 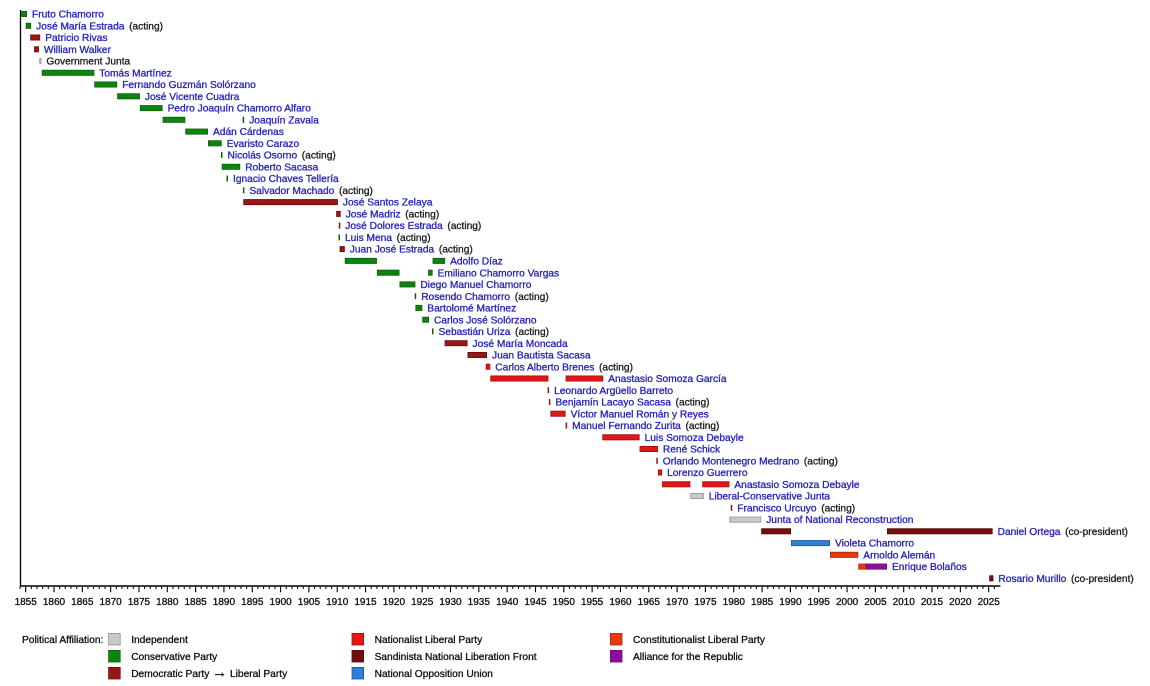 What do you see at coordinates (388, 238) in the screenshot?
I see `svg-text: Luis Mena (acting)` at bounding box center [388, 238].